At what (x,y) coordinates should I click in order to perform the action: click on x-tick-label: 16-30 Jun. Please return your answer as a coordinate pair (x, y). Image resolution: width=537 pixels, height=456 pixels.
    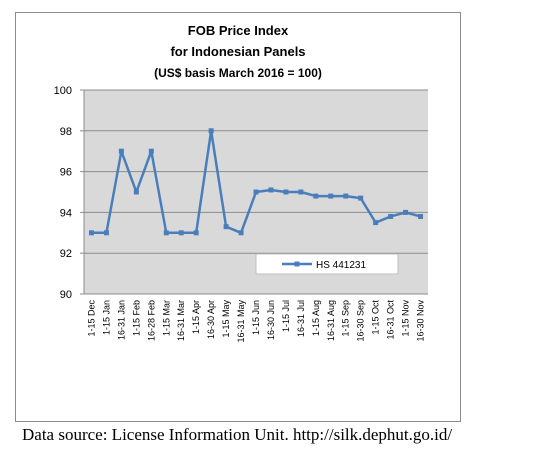
    Looking at the image, I should click on (271, 320).